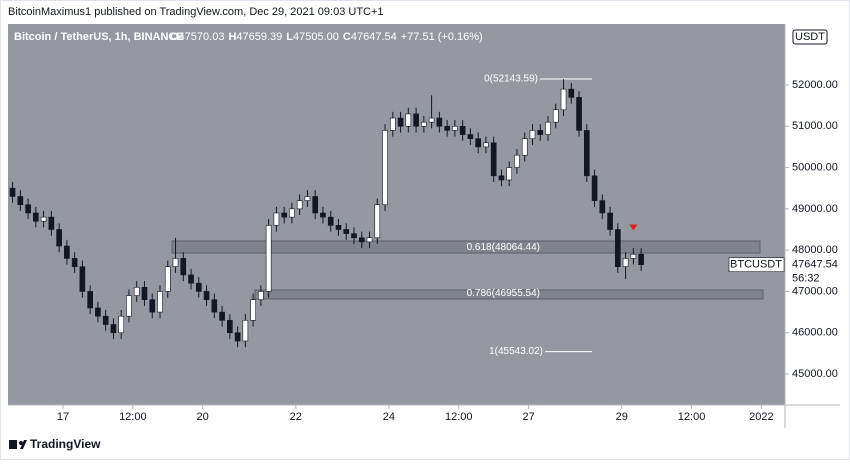 This screenshot has height=465, width=850. Describe the element at coordinates (815, 291) in the screenshot. I see `y-tick-label: 47000.00` at that location.